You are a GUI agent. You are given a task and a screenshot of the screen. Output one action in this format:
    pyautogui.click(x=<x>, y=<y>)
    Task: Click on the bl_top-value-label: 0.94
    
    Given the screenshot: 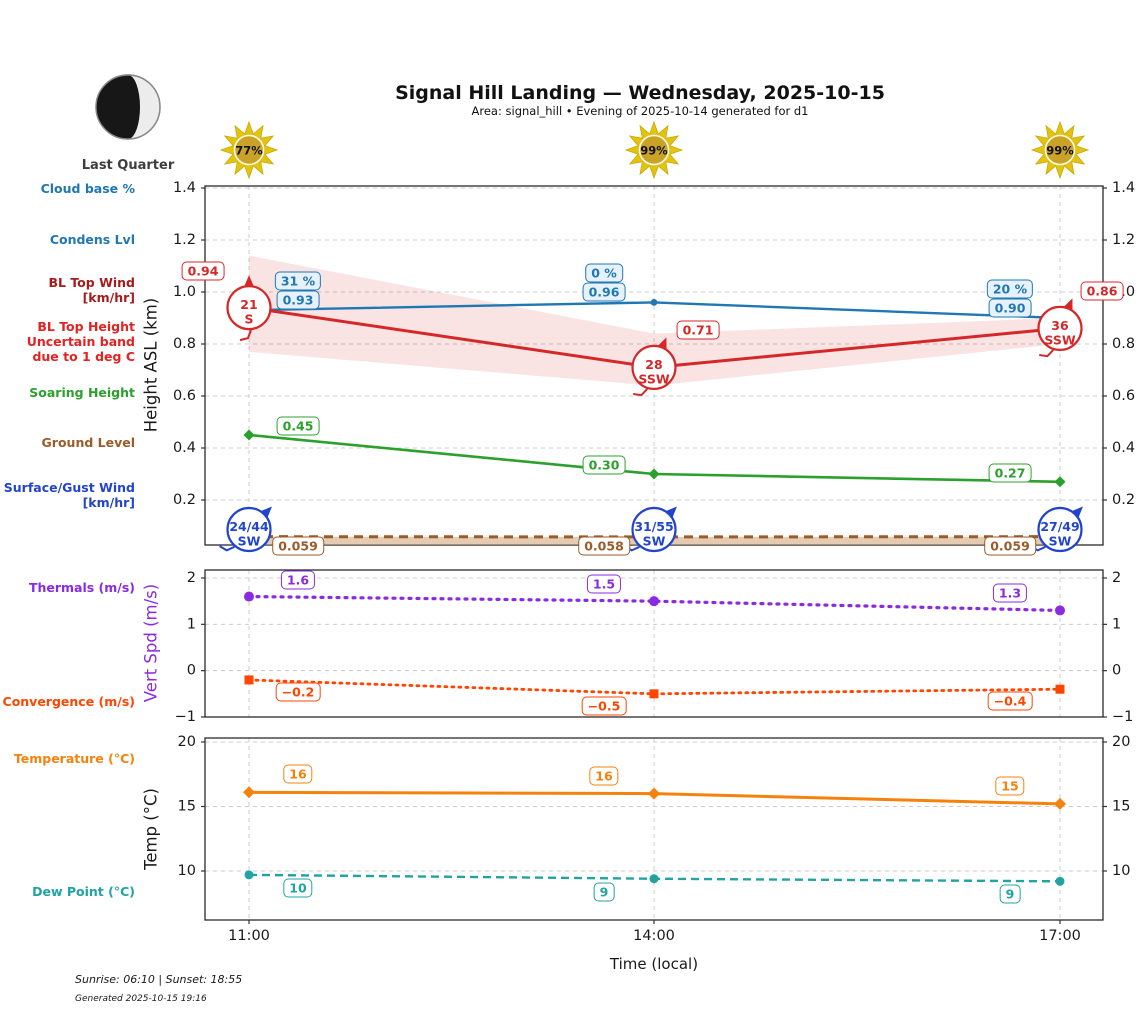 What is the action you would take?
    pyautogui.click(x=203, y=271)
    